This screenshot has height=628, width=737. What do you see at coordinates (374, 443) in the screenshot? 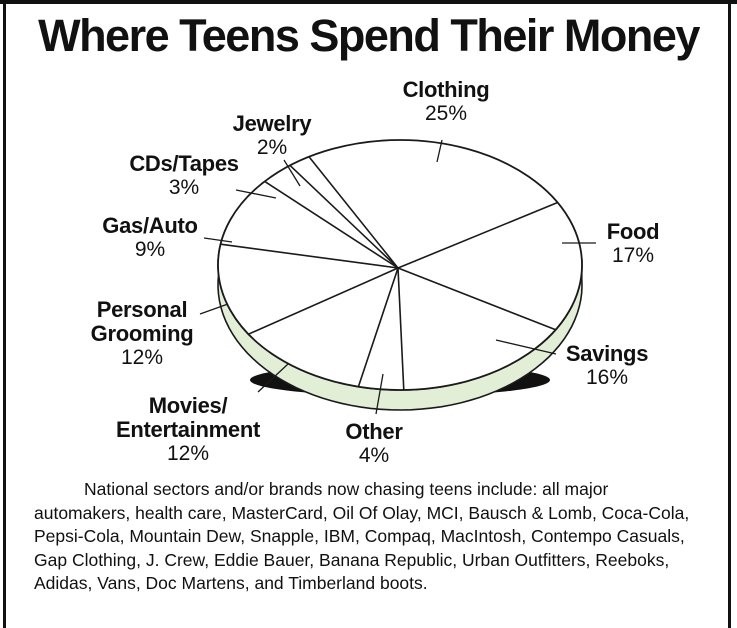
I see `label-other: Other 4%` at bounding box center [374, 443].